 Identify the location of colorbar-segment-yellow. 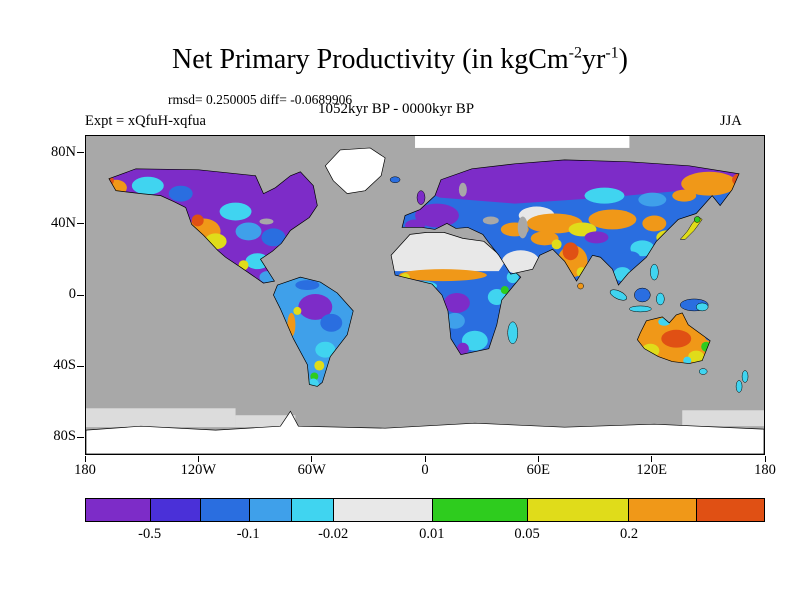
(577, 510).